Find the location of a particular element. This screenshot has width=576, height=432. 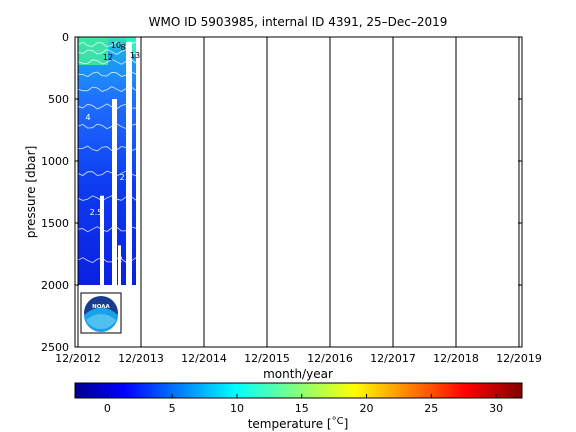

colorbar-ticks: 0 5 10 15 20 25 30 is located at coordinates (303, 404).